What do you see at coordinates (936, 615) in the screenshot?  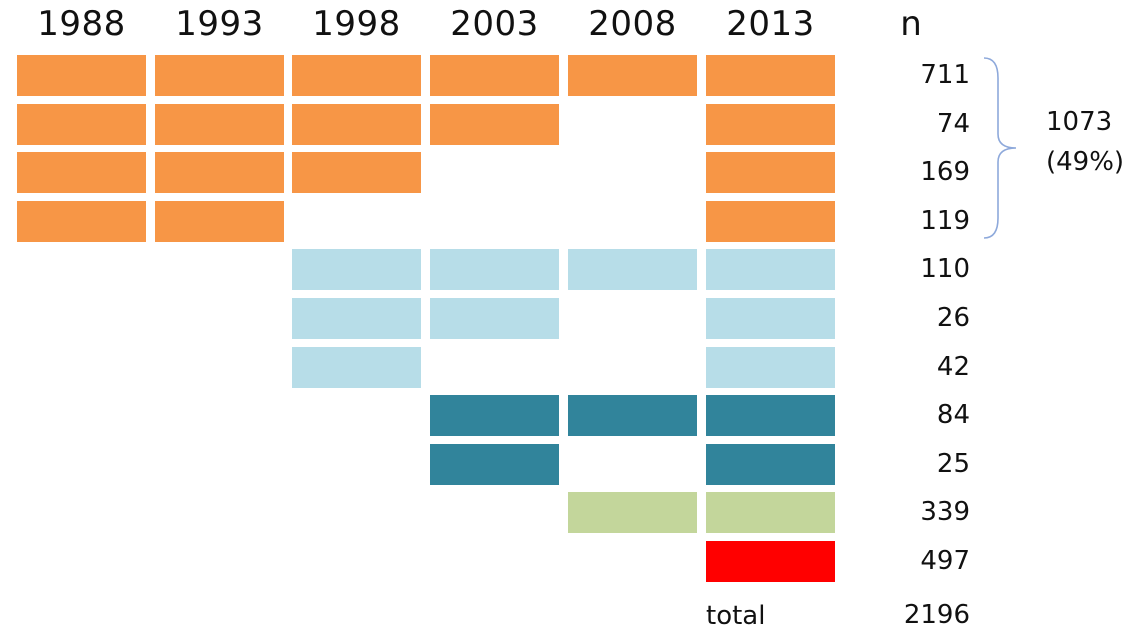 I see `total-value: 2196` at bounding box center [936, 615].